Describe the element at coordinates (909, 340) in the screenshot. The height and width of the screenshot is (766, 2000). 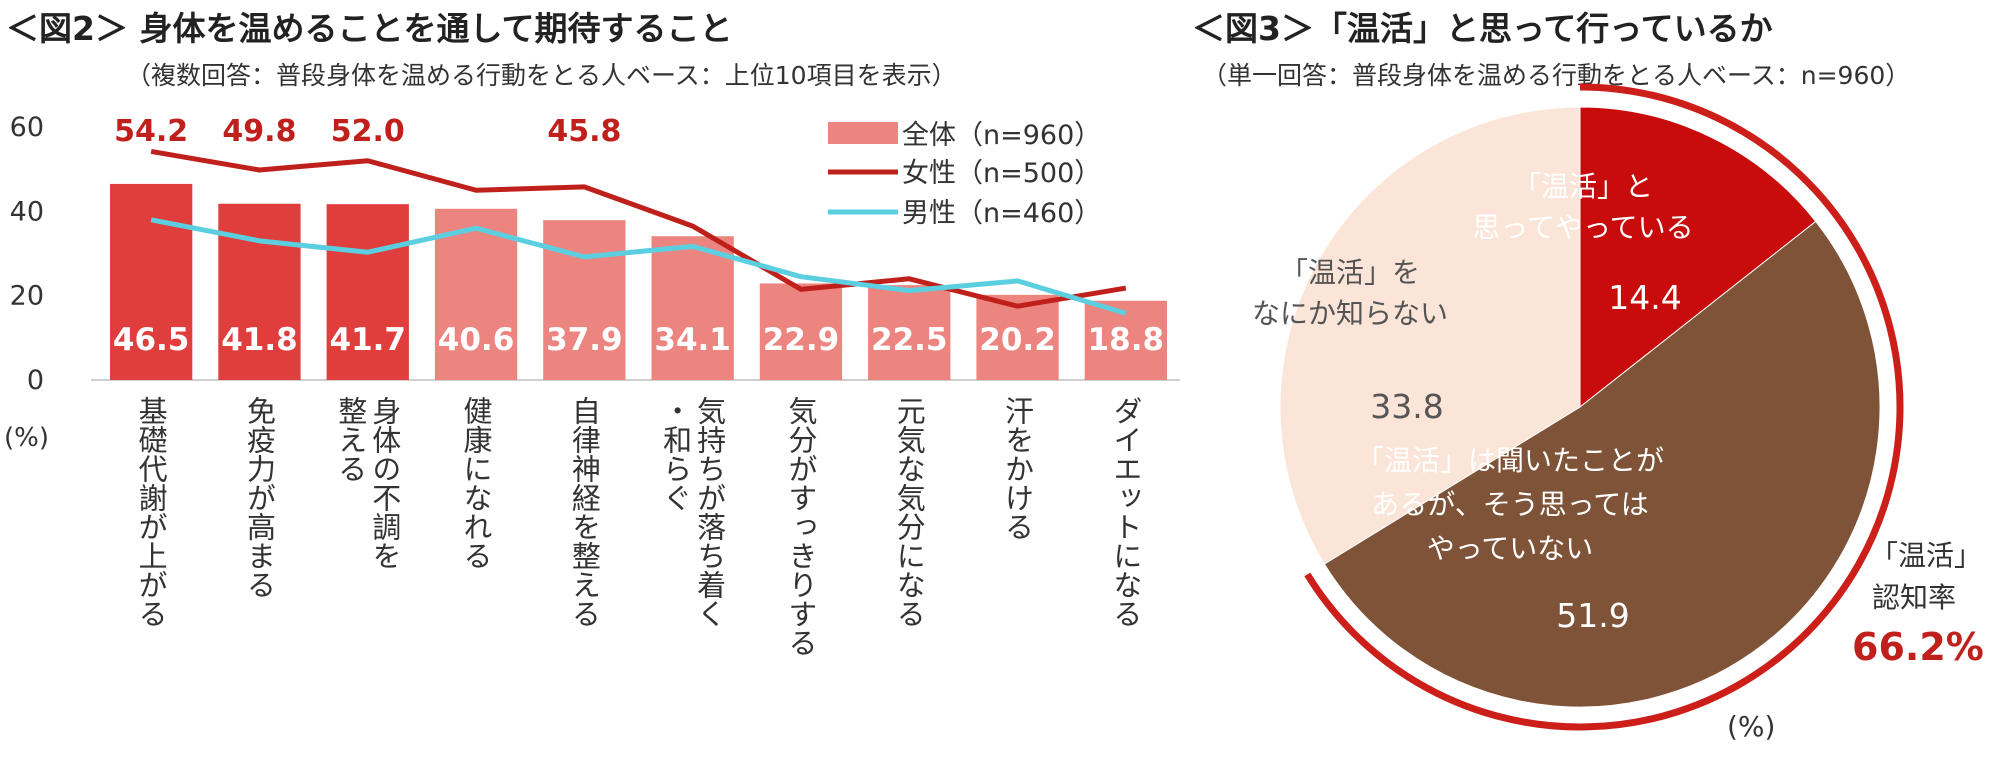
I see `bar-value-label: 22.5` at that location.